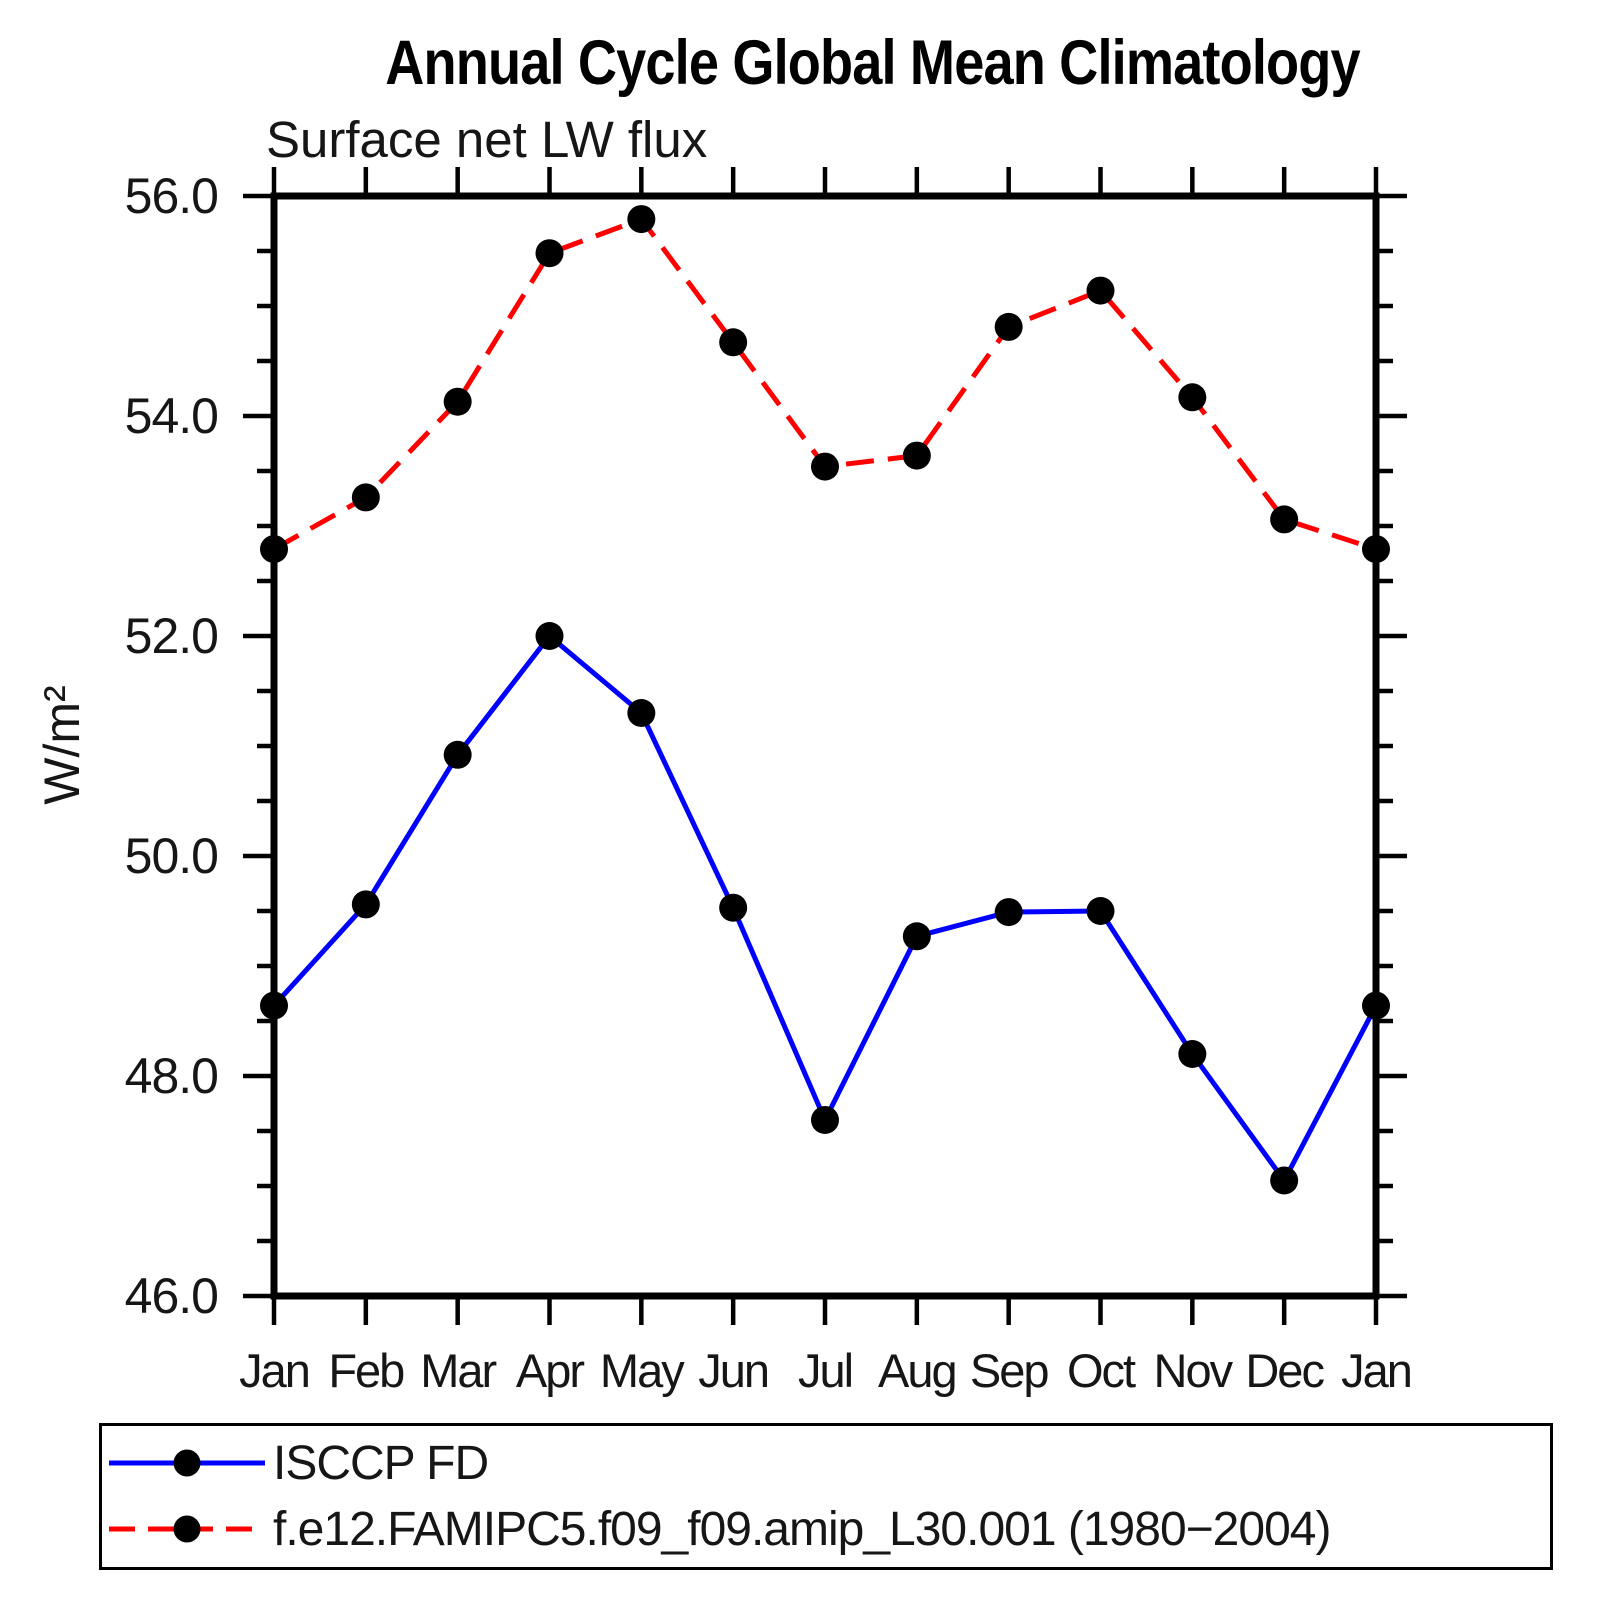  What do you see at coordinates (171, 196) in the screenshot?
I see `y-tick-label: 56.0` at bounding box center [171, 196].